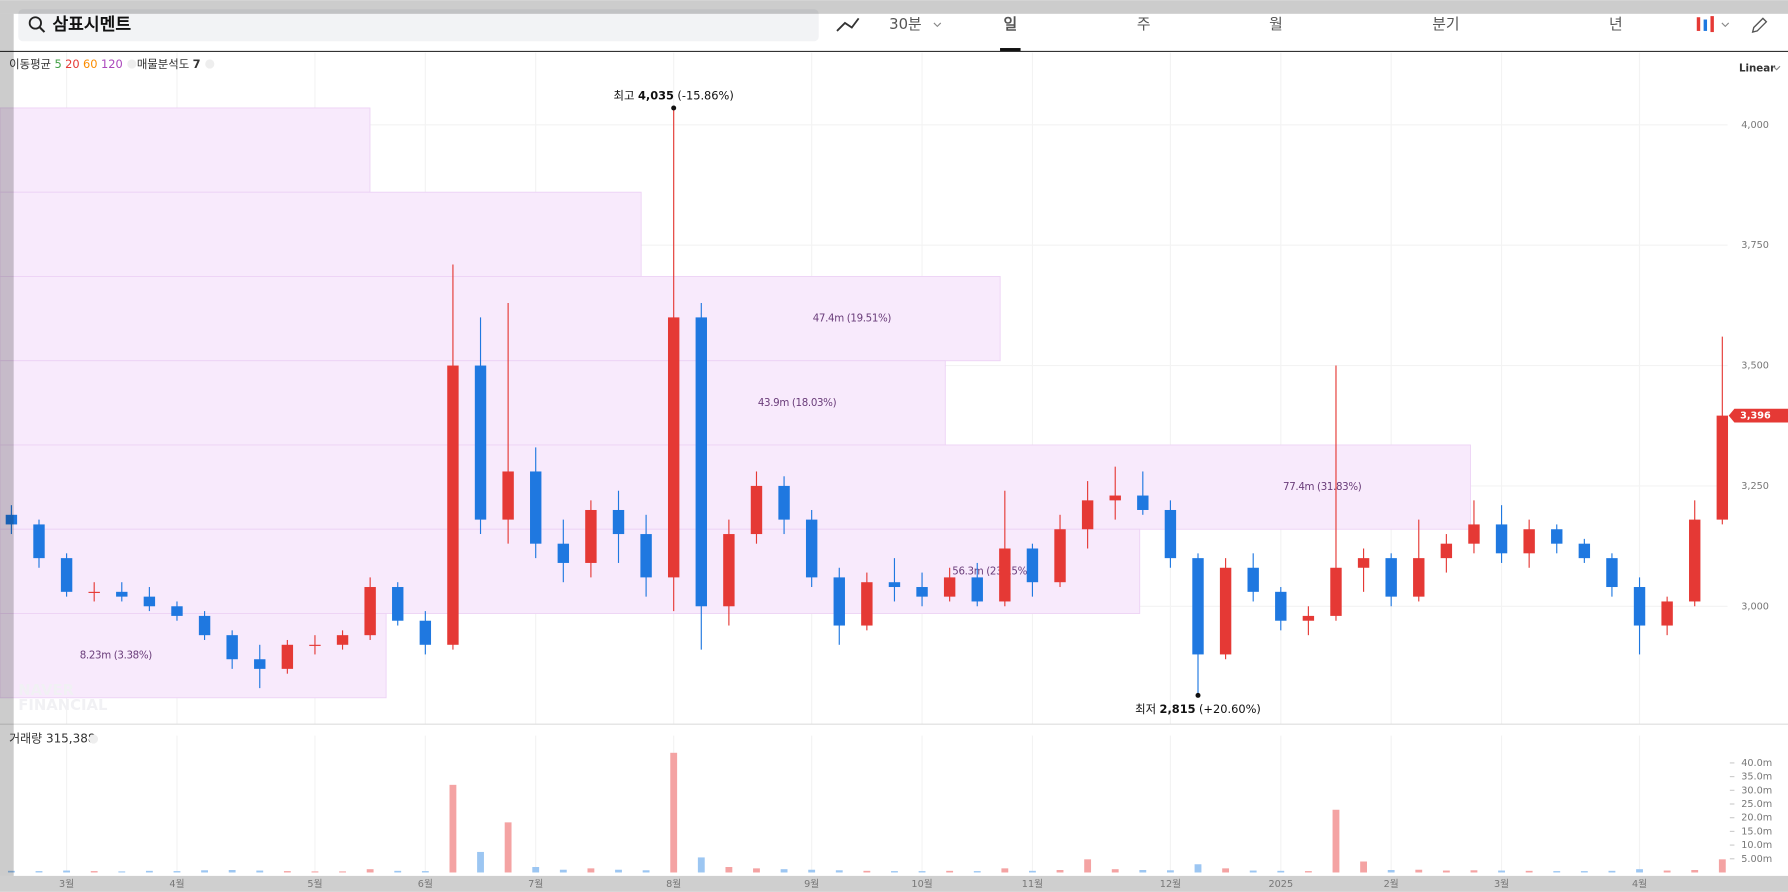 This screenshot has height=892, width=1788. What do you see at coordinates (1178, 709) in the screenshot?
I see `extreme-value: 2,815` at bounding box center [1178, 709].